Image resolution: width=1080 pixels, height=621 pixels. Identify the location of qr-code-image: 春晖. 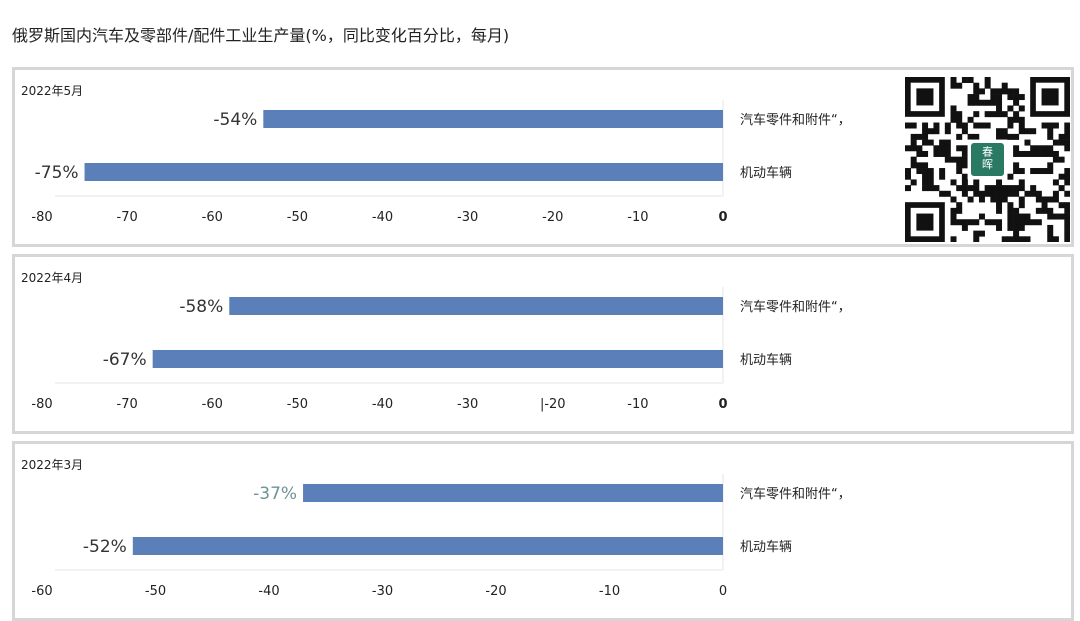
(987, 159).